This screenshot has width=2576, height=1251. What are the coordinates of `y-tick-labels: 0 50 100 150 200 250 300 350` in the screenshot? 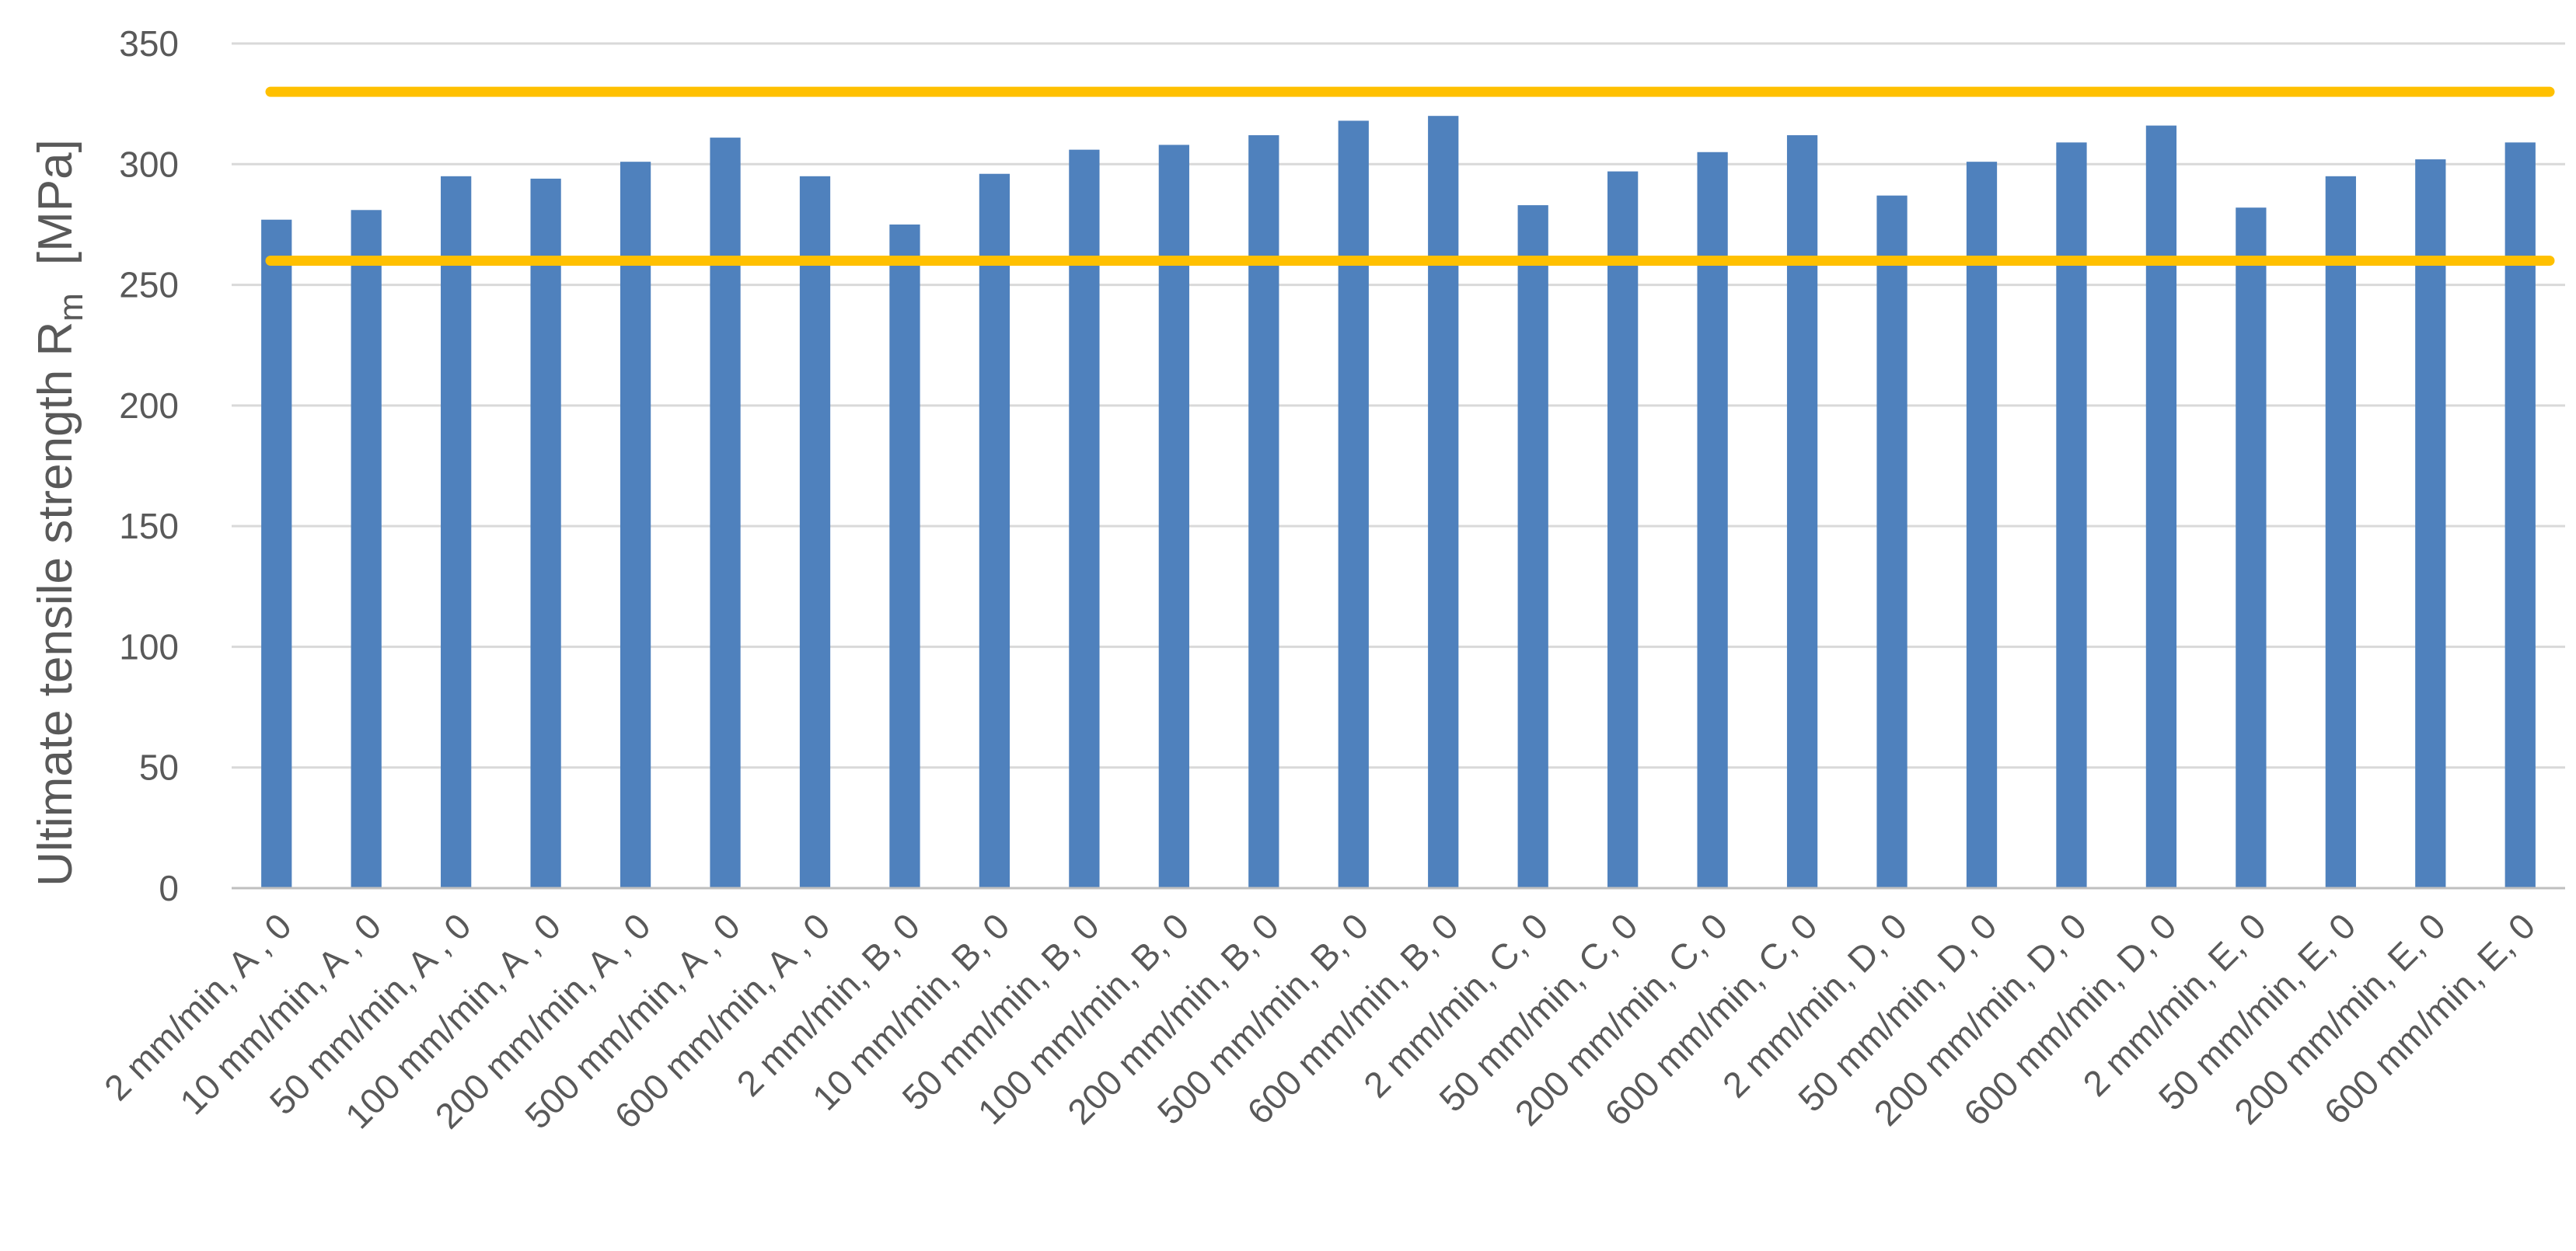 It's located at (149, 465).